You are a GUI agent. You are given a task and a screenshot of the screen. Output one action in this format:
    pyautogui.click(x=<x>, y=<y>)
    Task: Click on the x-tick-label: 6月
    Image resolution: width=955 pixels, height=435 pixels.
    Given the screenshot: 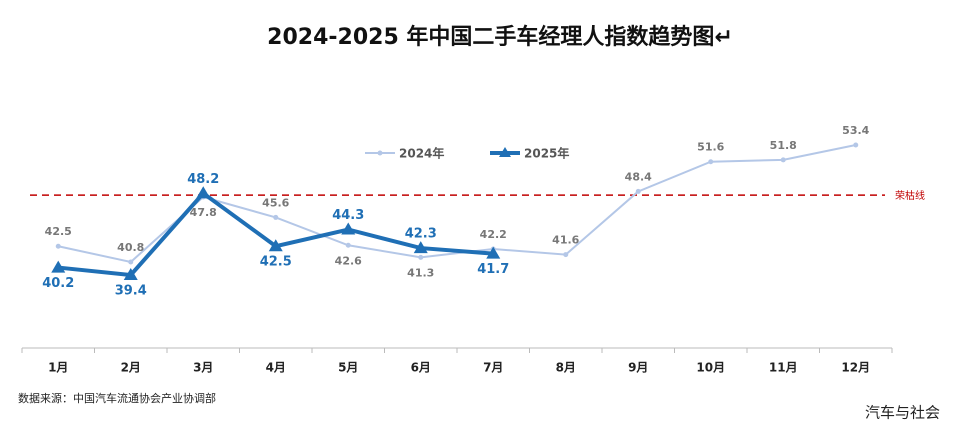 What is the action you would take?
    pyautogui.click(x=421, y=368)
    